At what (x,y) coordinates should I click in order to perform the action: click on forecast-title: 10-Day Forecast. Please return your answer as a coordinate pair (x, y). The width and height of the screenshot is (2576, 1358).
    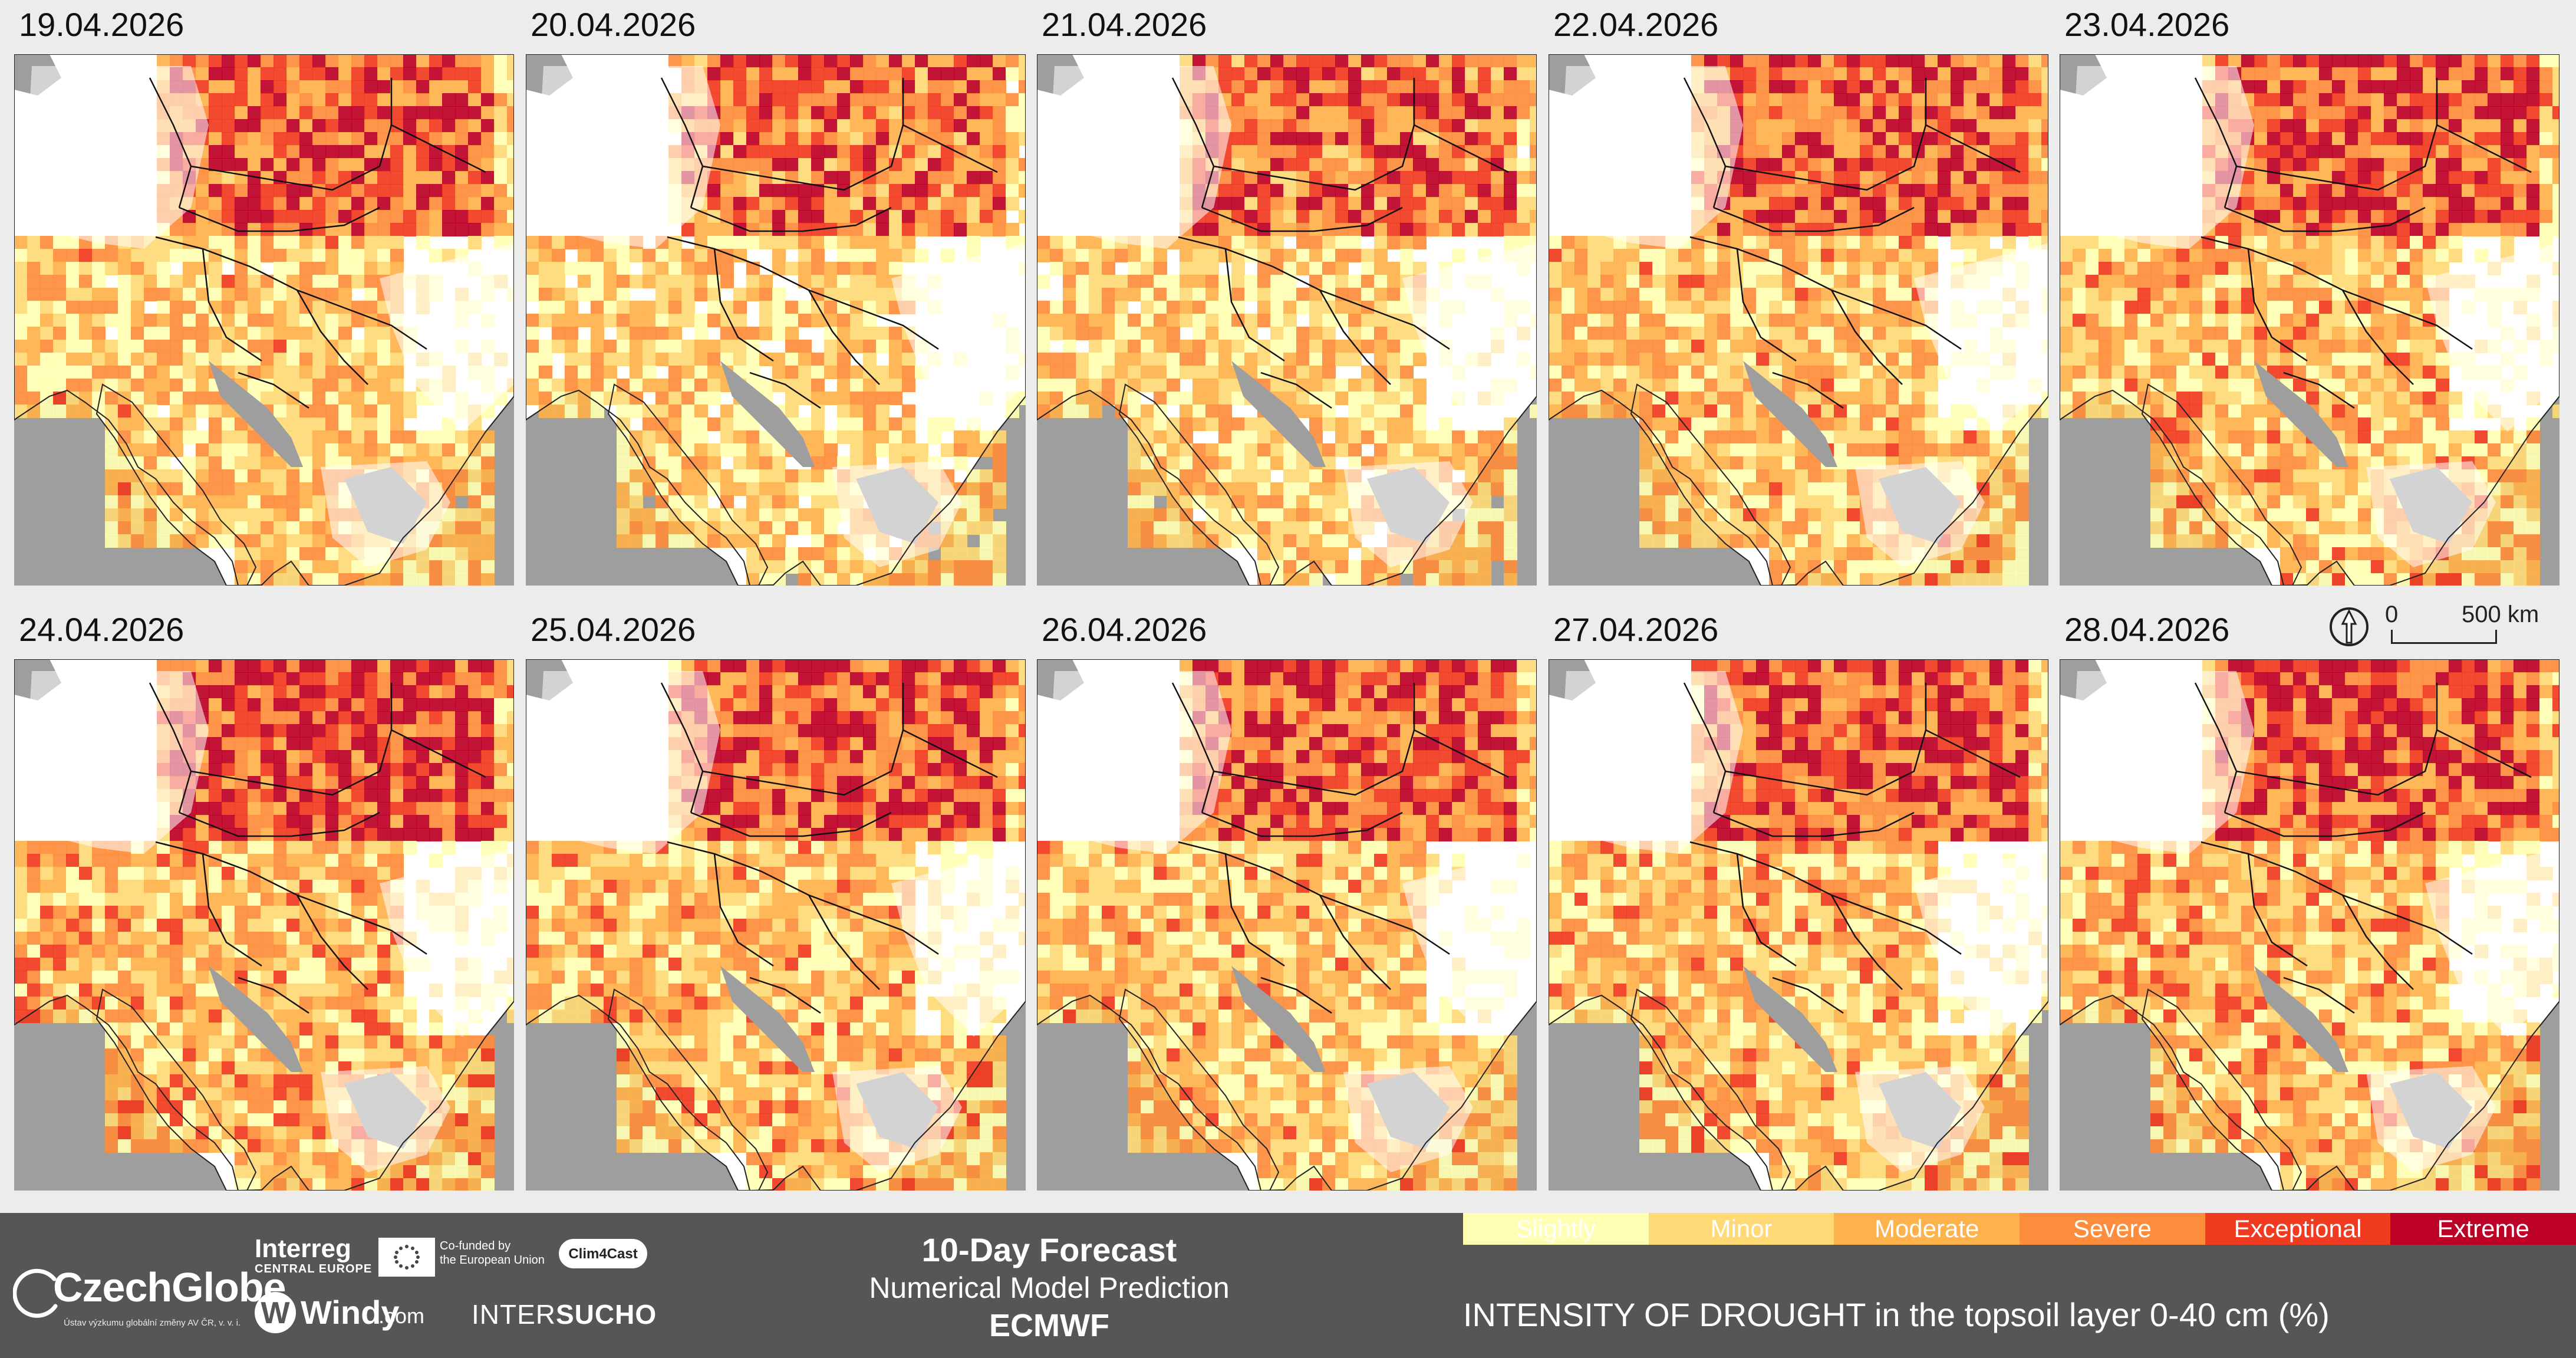
    Looking at the image, I should click on (1049, 1249).